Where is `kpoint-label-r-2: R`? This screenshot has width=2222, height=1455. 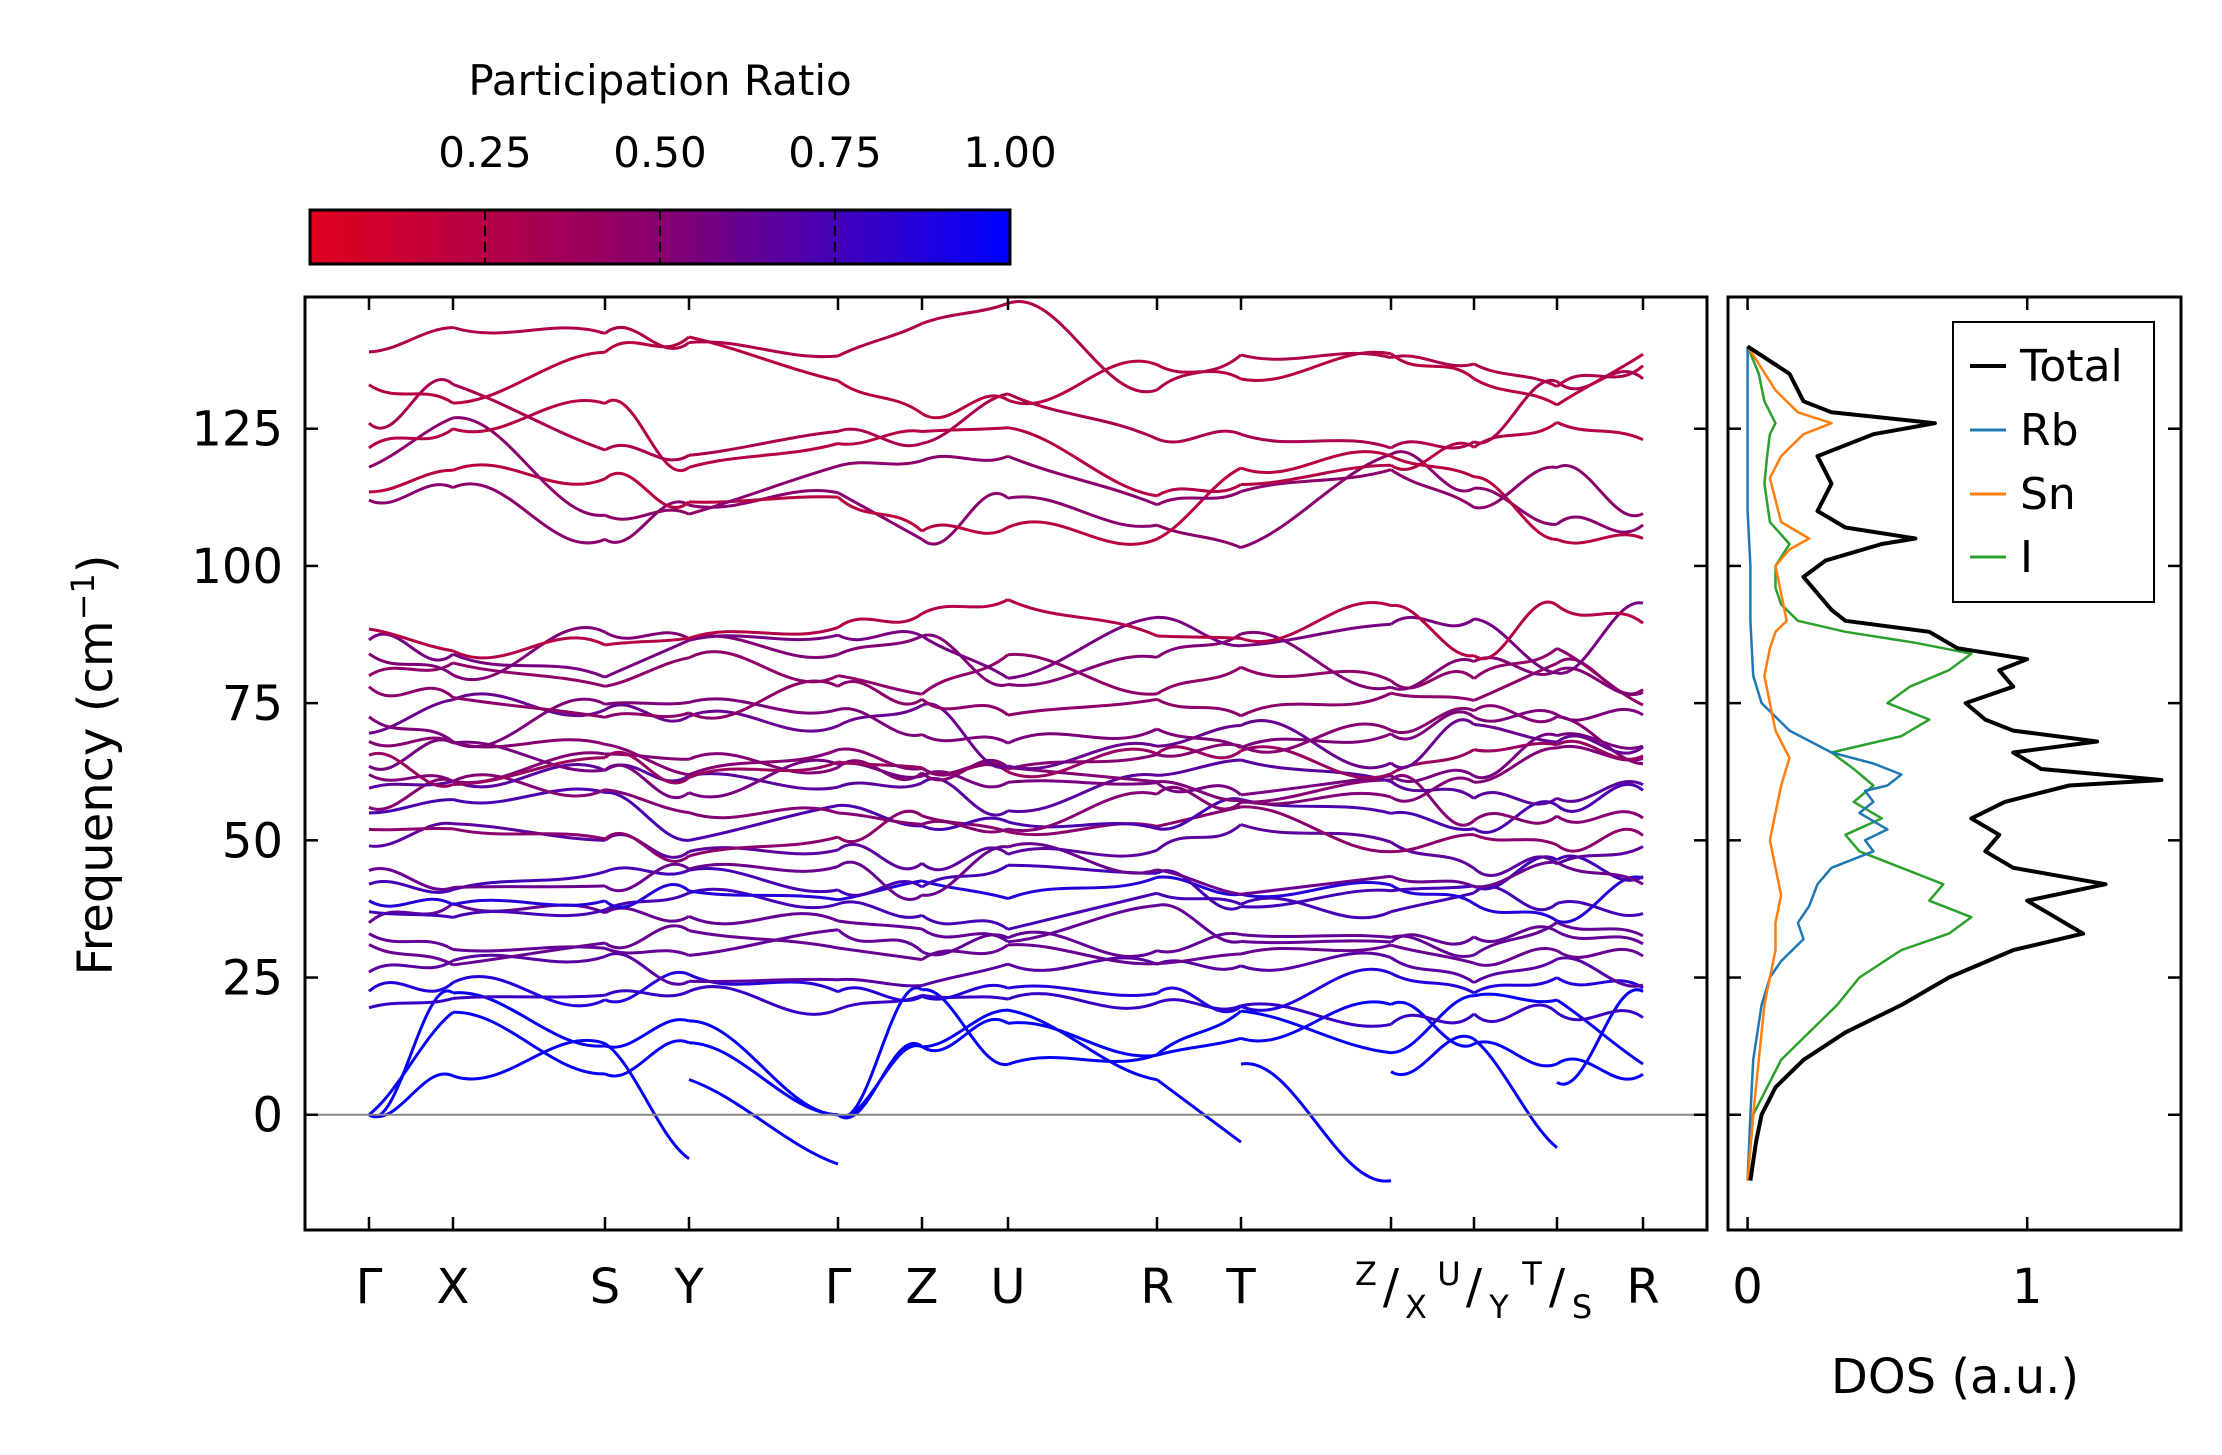 kpoint-label-r-2: R is located at coordinates (1642, 1287).